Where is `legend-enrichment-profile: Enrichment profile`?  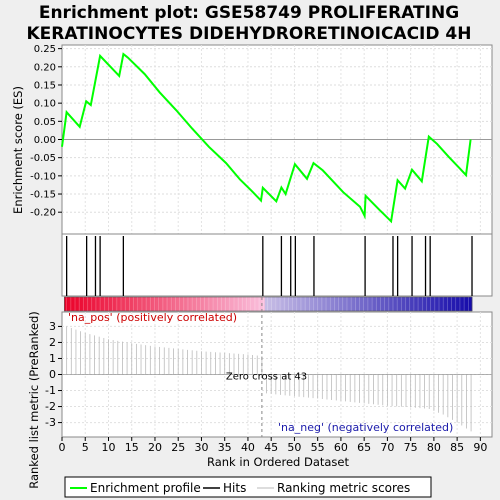 legend-enrichment-profile: Enrichment profile is located at coordinates (145, 488).